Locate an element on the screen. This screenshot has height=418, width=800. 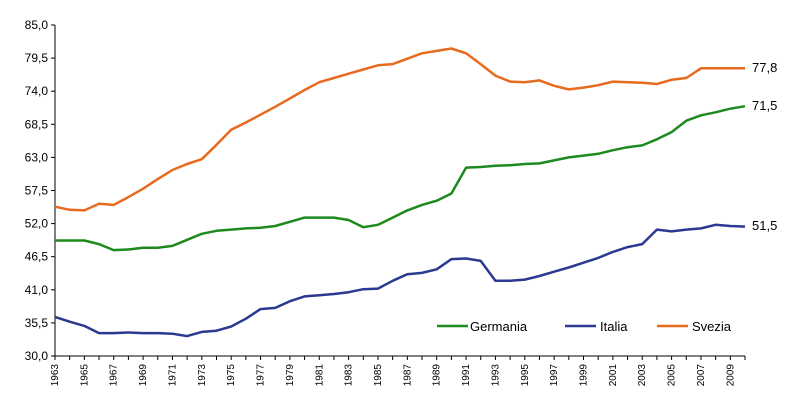
x-tick-label: 1963 is located at coordinates (55, 375).